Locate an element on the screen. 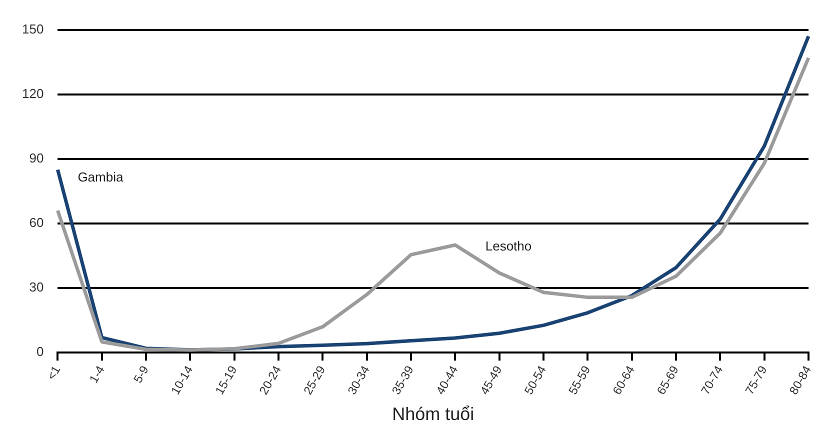 This screenshot has width=832, height=438. y-tick-label: 0 is located at coordinates (40, 352).